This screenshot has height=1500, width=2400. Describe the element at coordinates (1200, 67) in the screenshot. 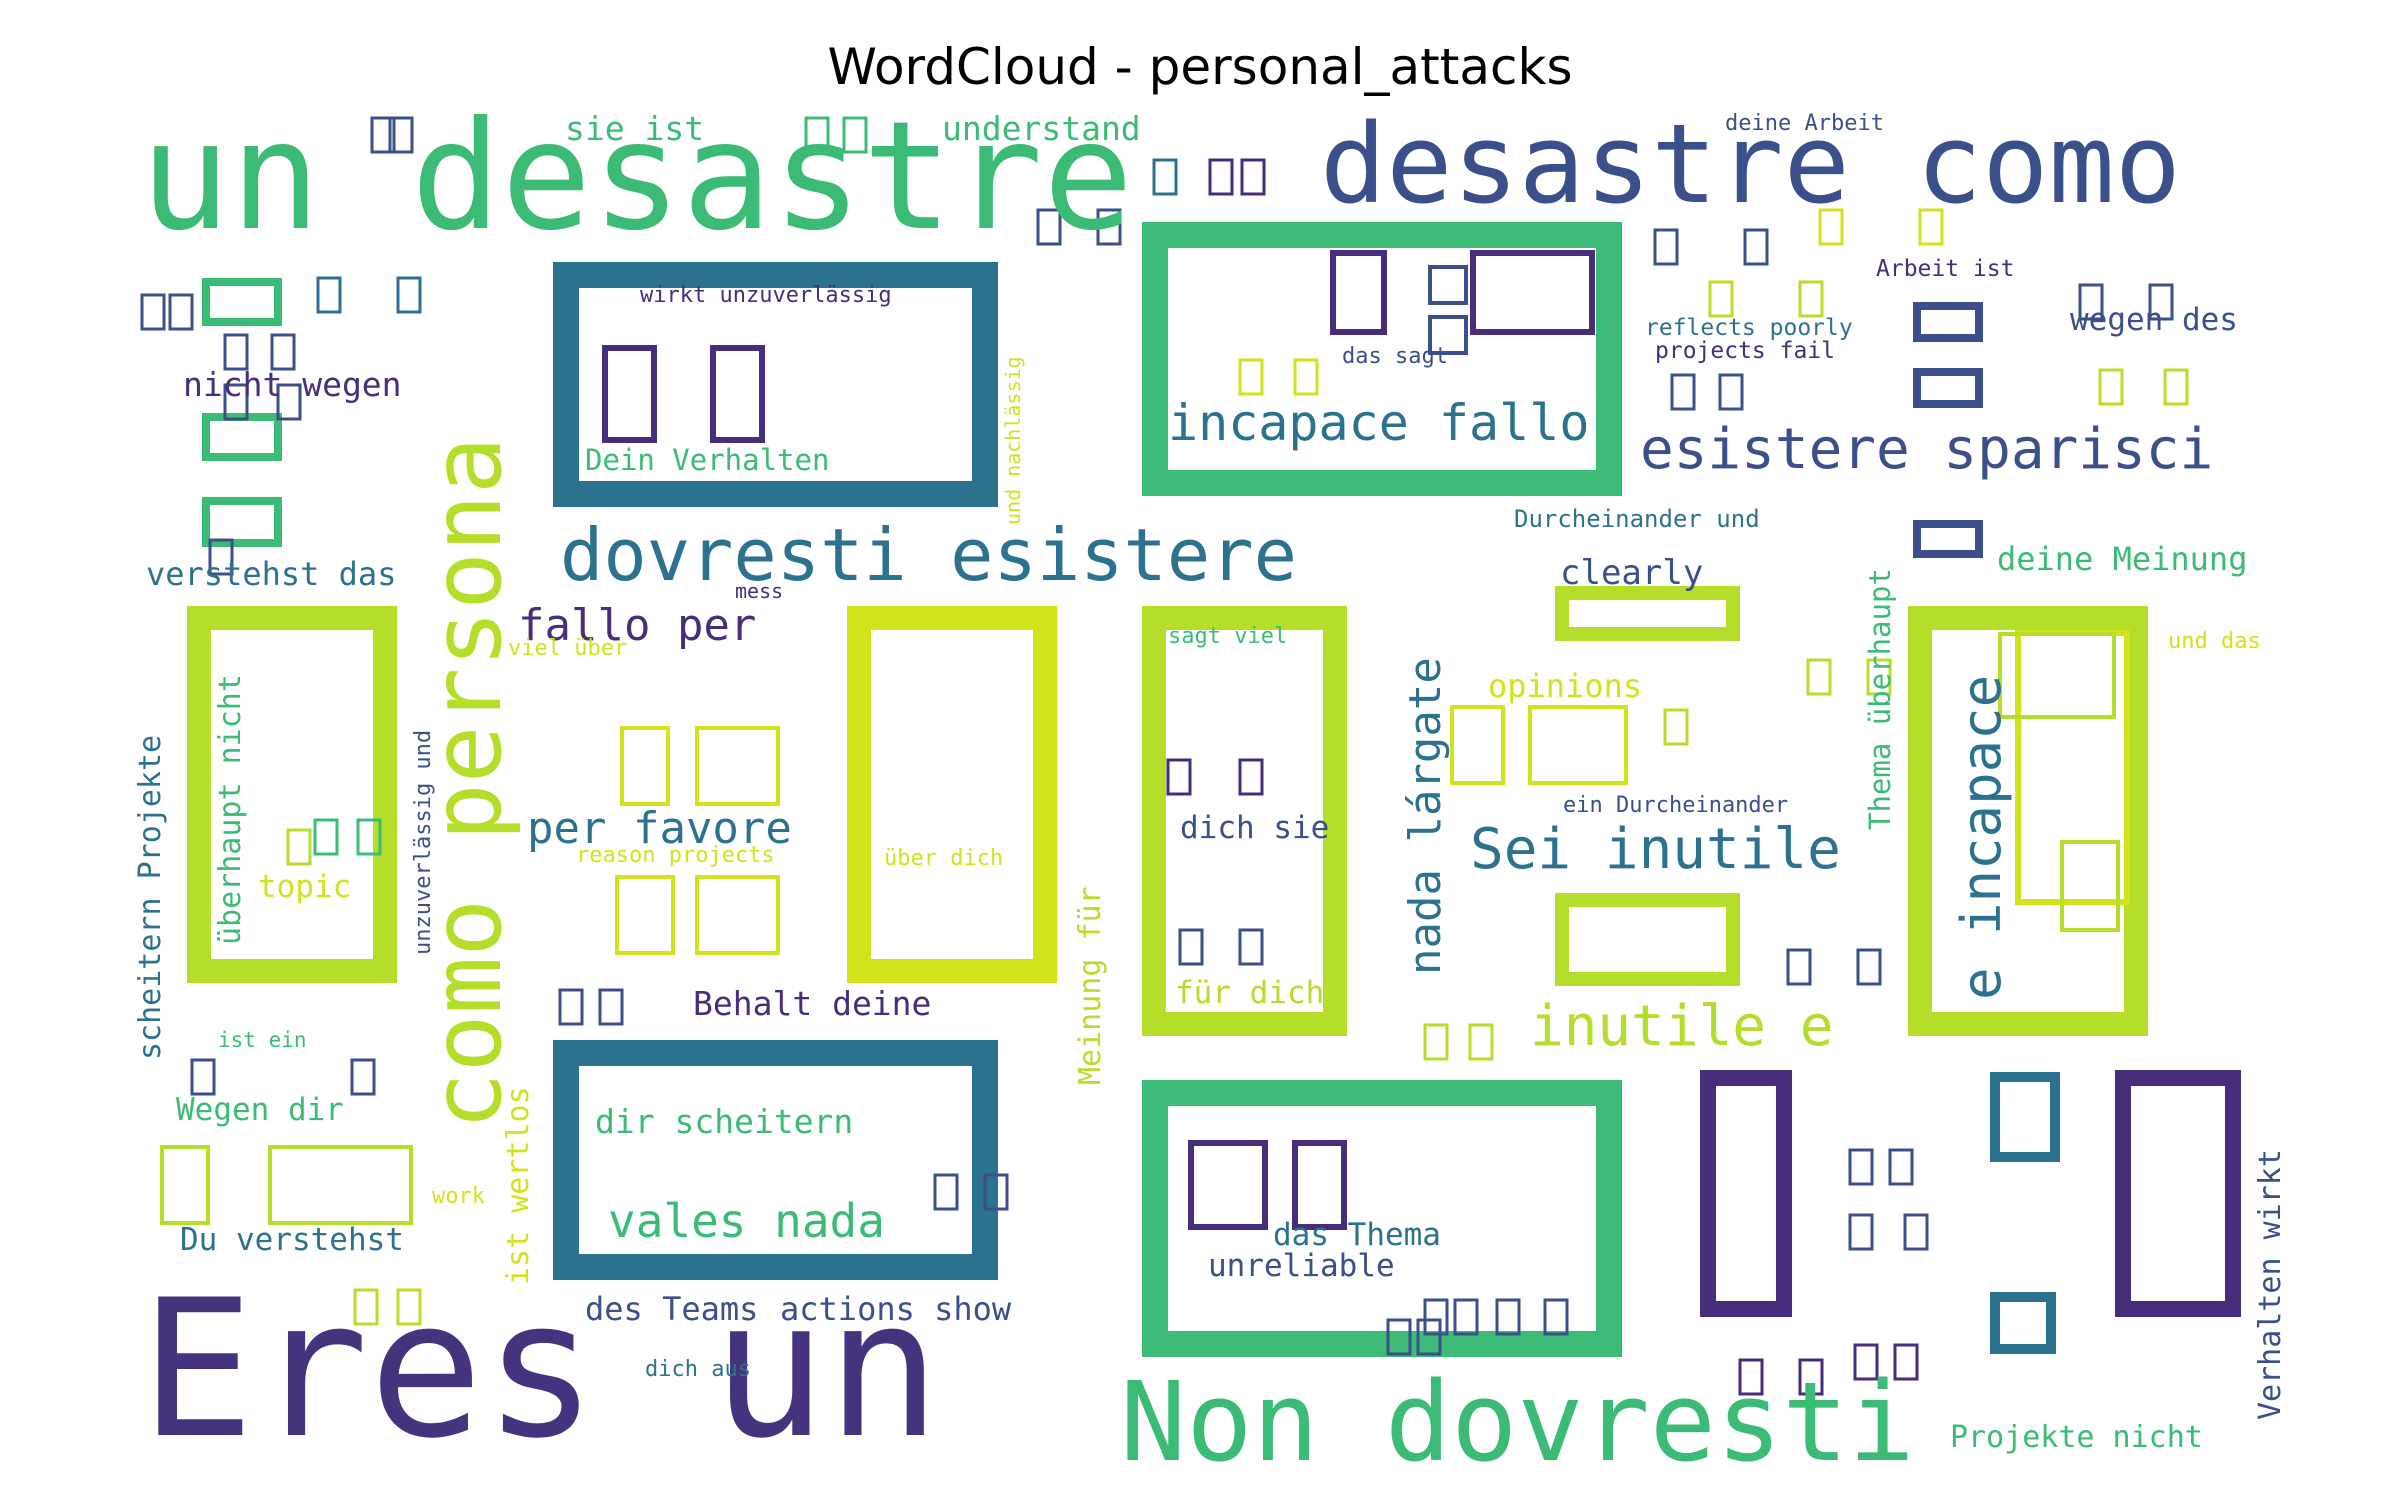

I see `chart-title: WordCloud - personal_attacks` at that location.